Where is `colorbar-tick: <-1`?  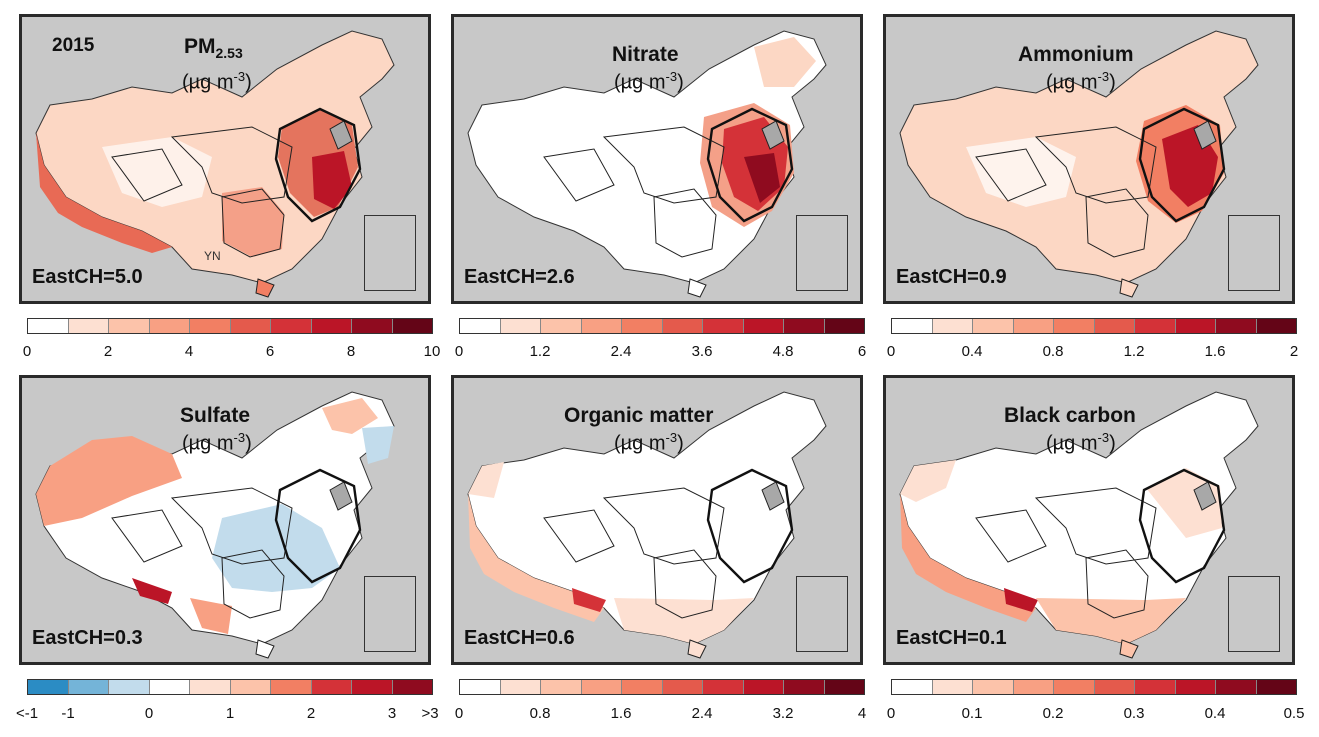 colorbar-tick: <-1 is located at coordinates (27, 713).